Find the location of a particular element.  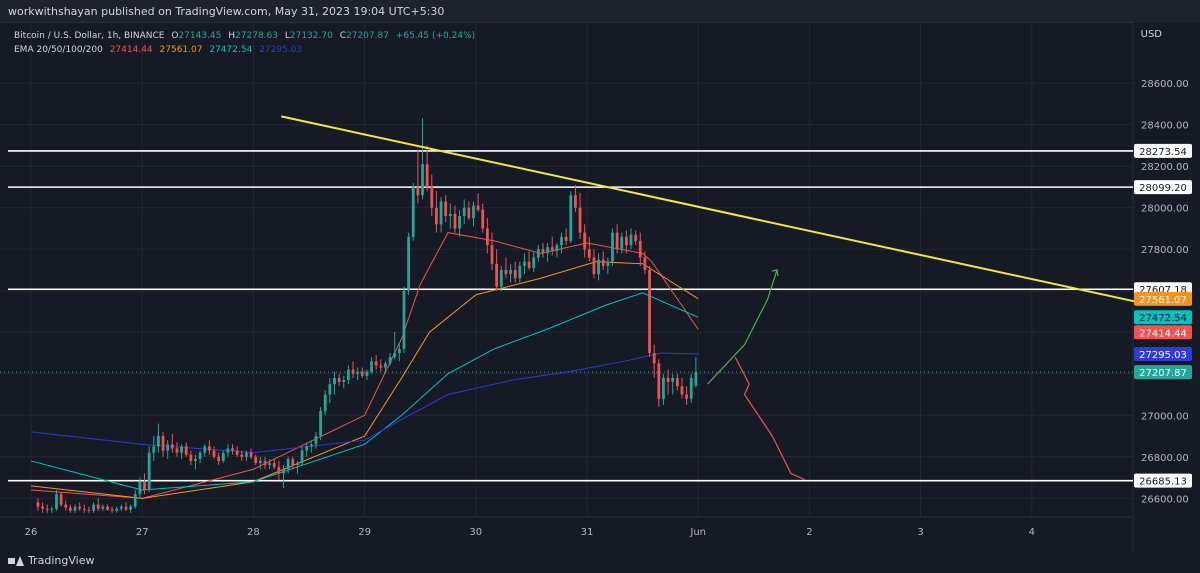

ema200-legend-value: 27295.03 is located at coordinates (281, 50).